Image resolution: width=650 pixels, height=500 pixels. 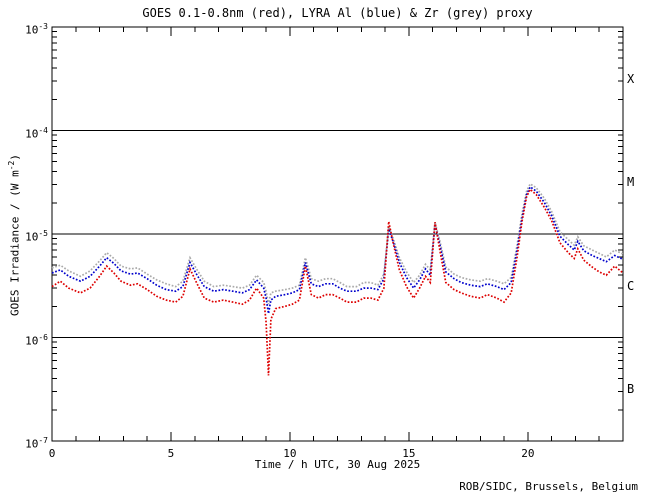 What do you see at coordinates (631, 389) in the screenshot?
I see `flare-class-label-b: B` at bounding box center [631, 389].